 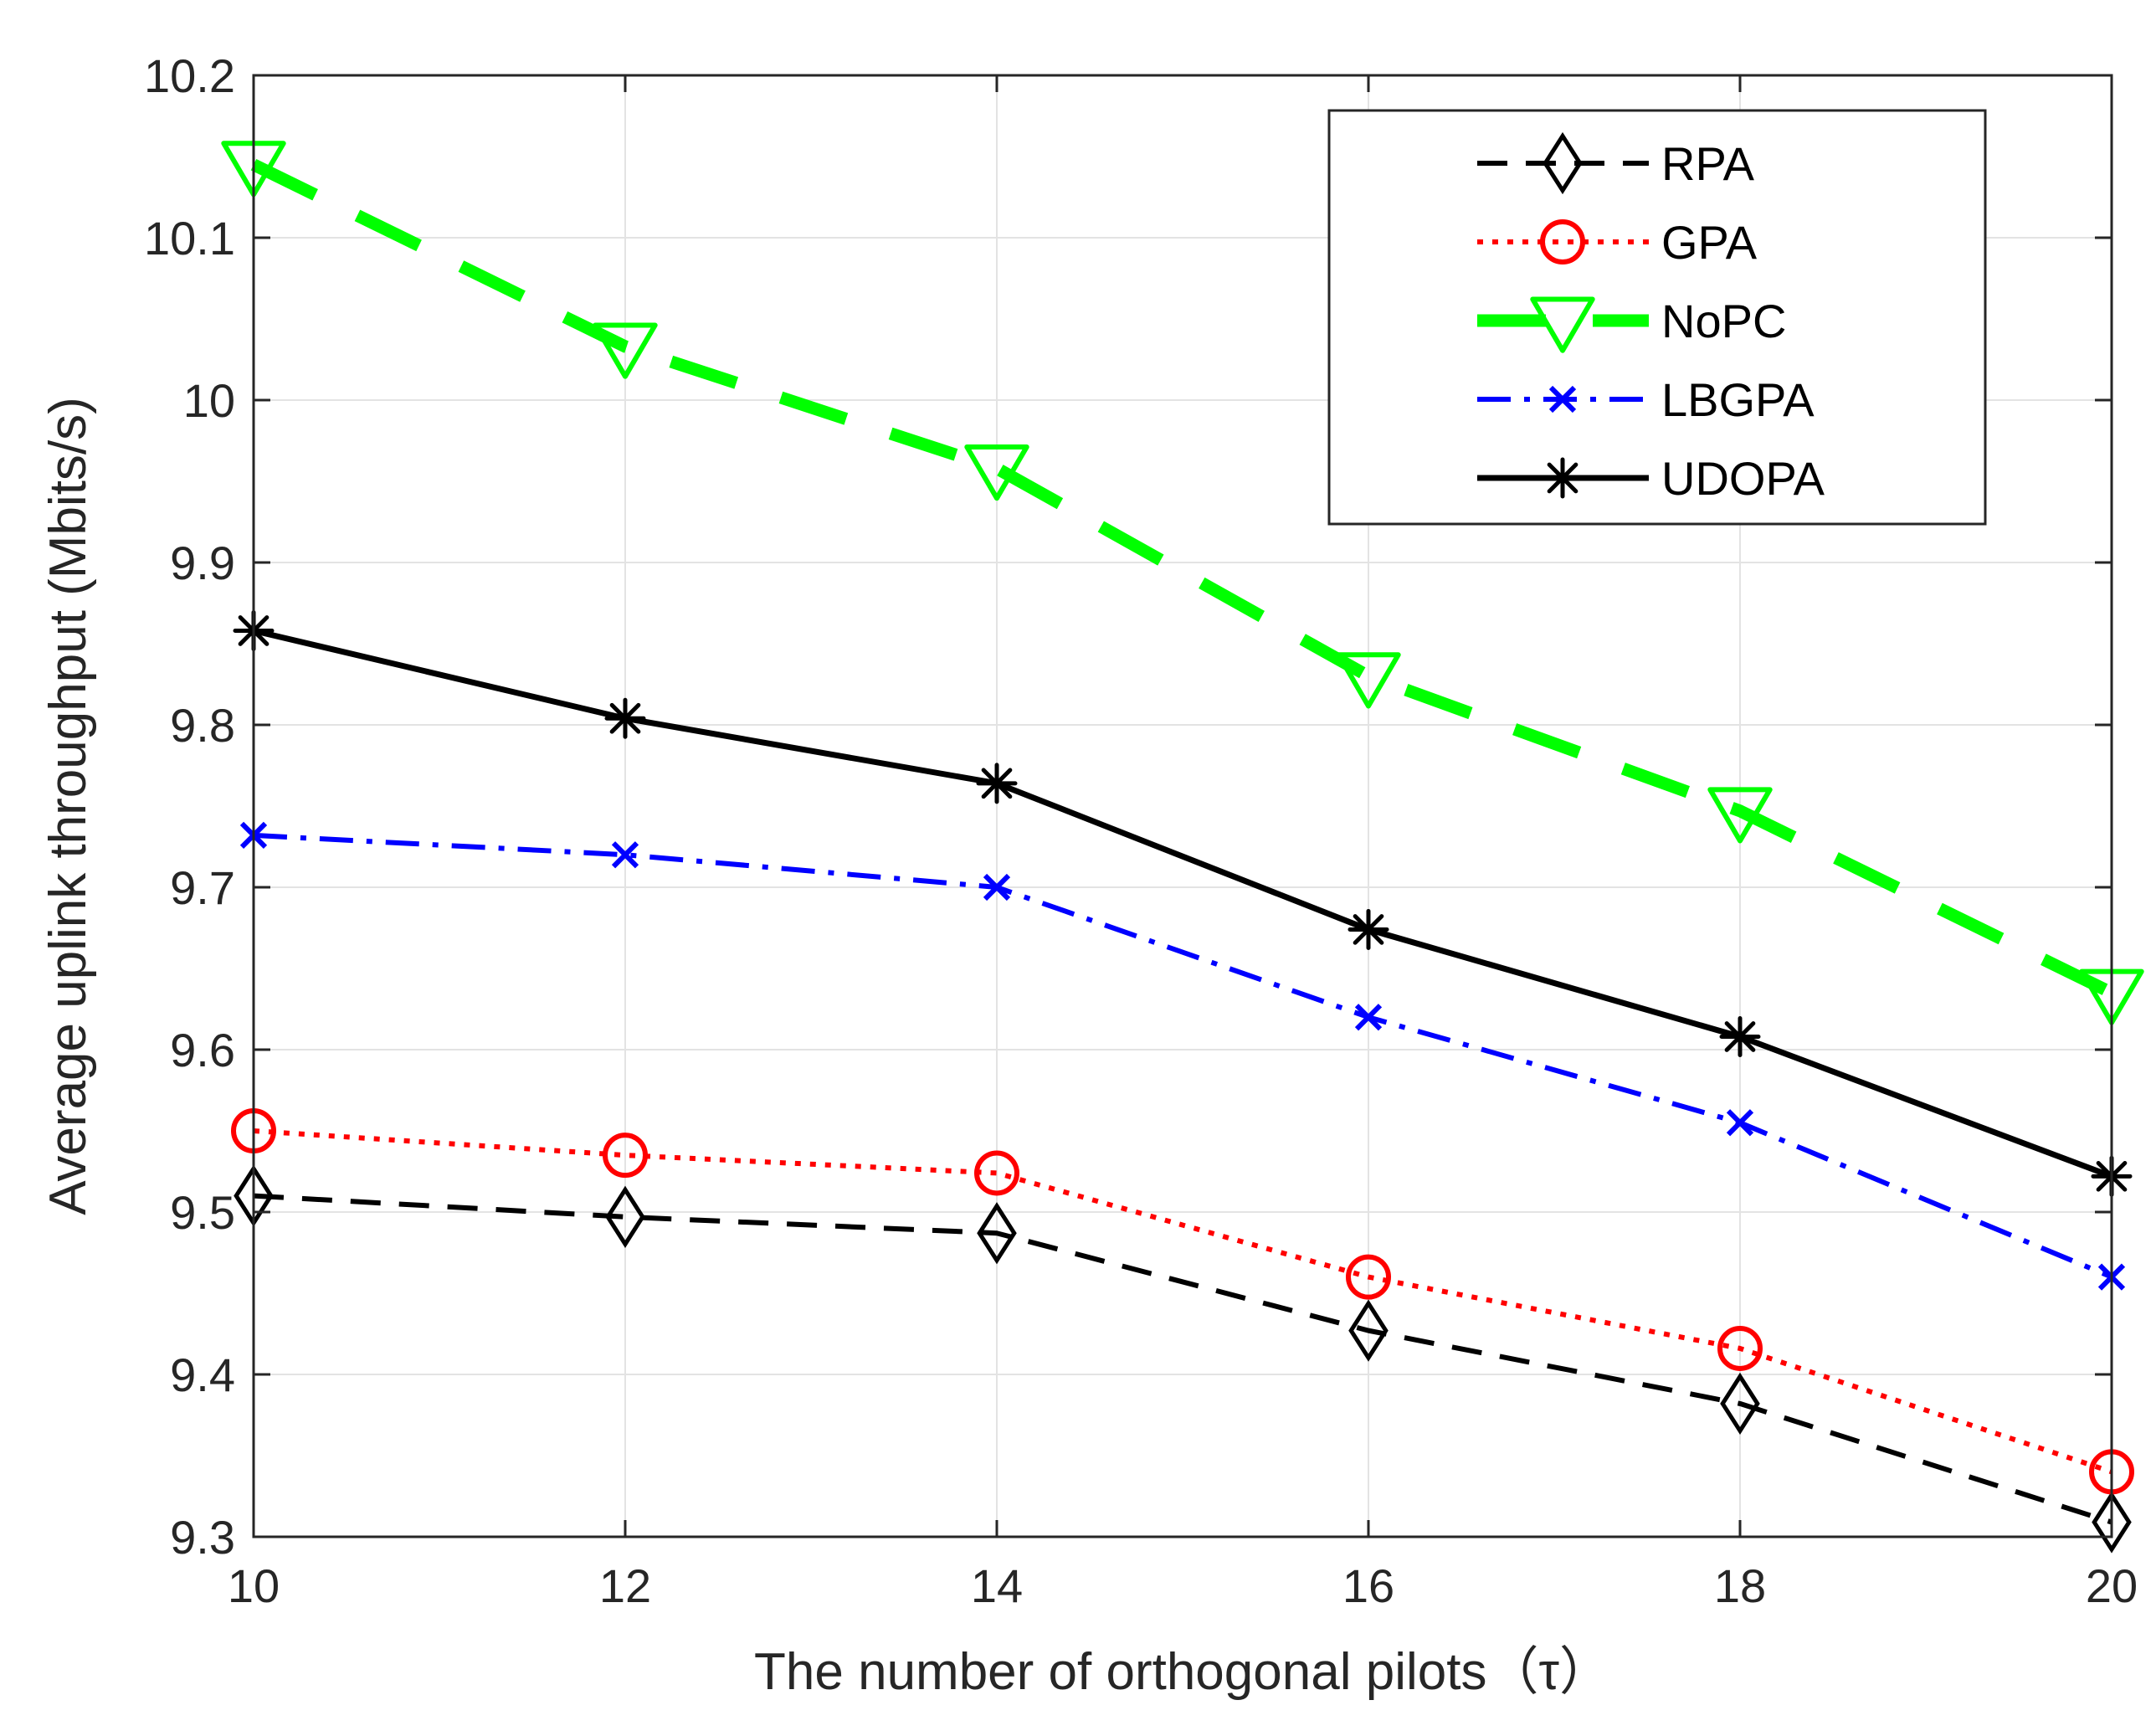 I want to click on y-tick-label: 9.9, so click(x=202, y=563).